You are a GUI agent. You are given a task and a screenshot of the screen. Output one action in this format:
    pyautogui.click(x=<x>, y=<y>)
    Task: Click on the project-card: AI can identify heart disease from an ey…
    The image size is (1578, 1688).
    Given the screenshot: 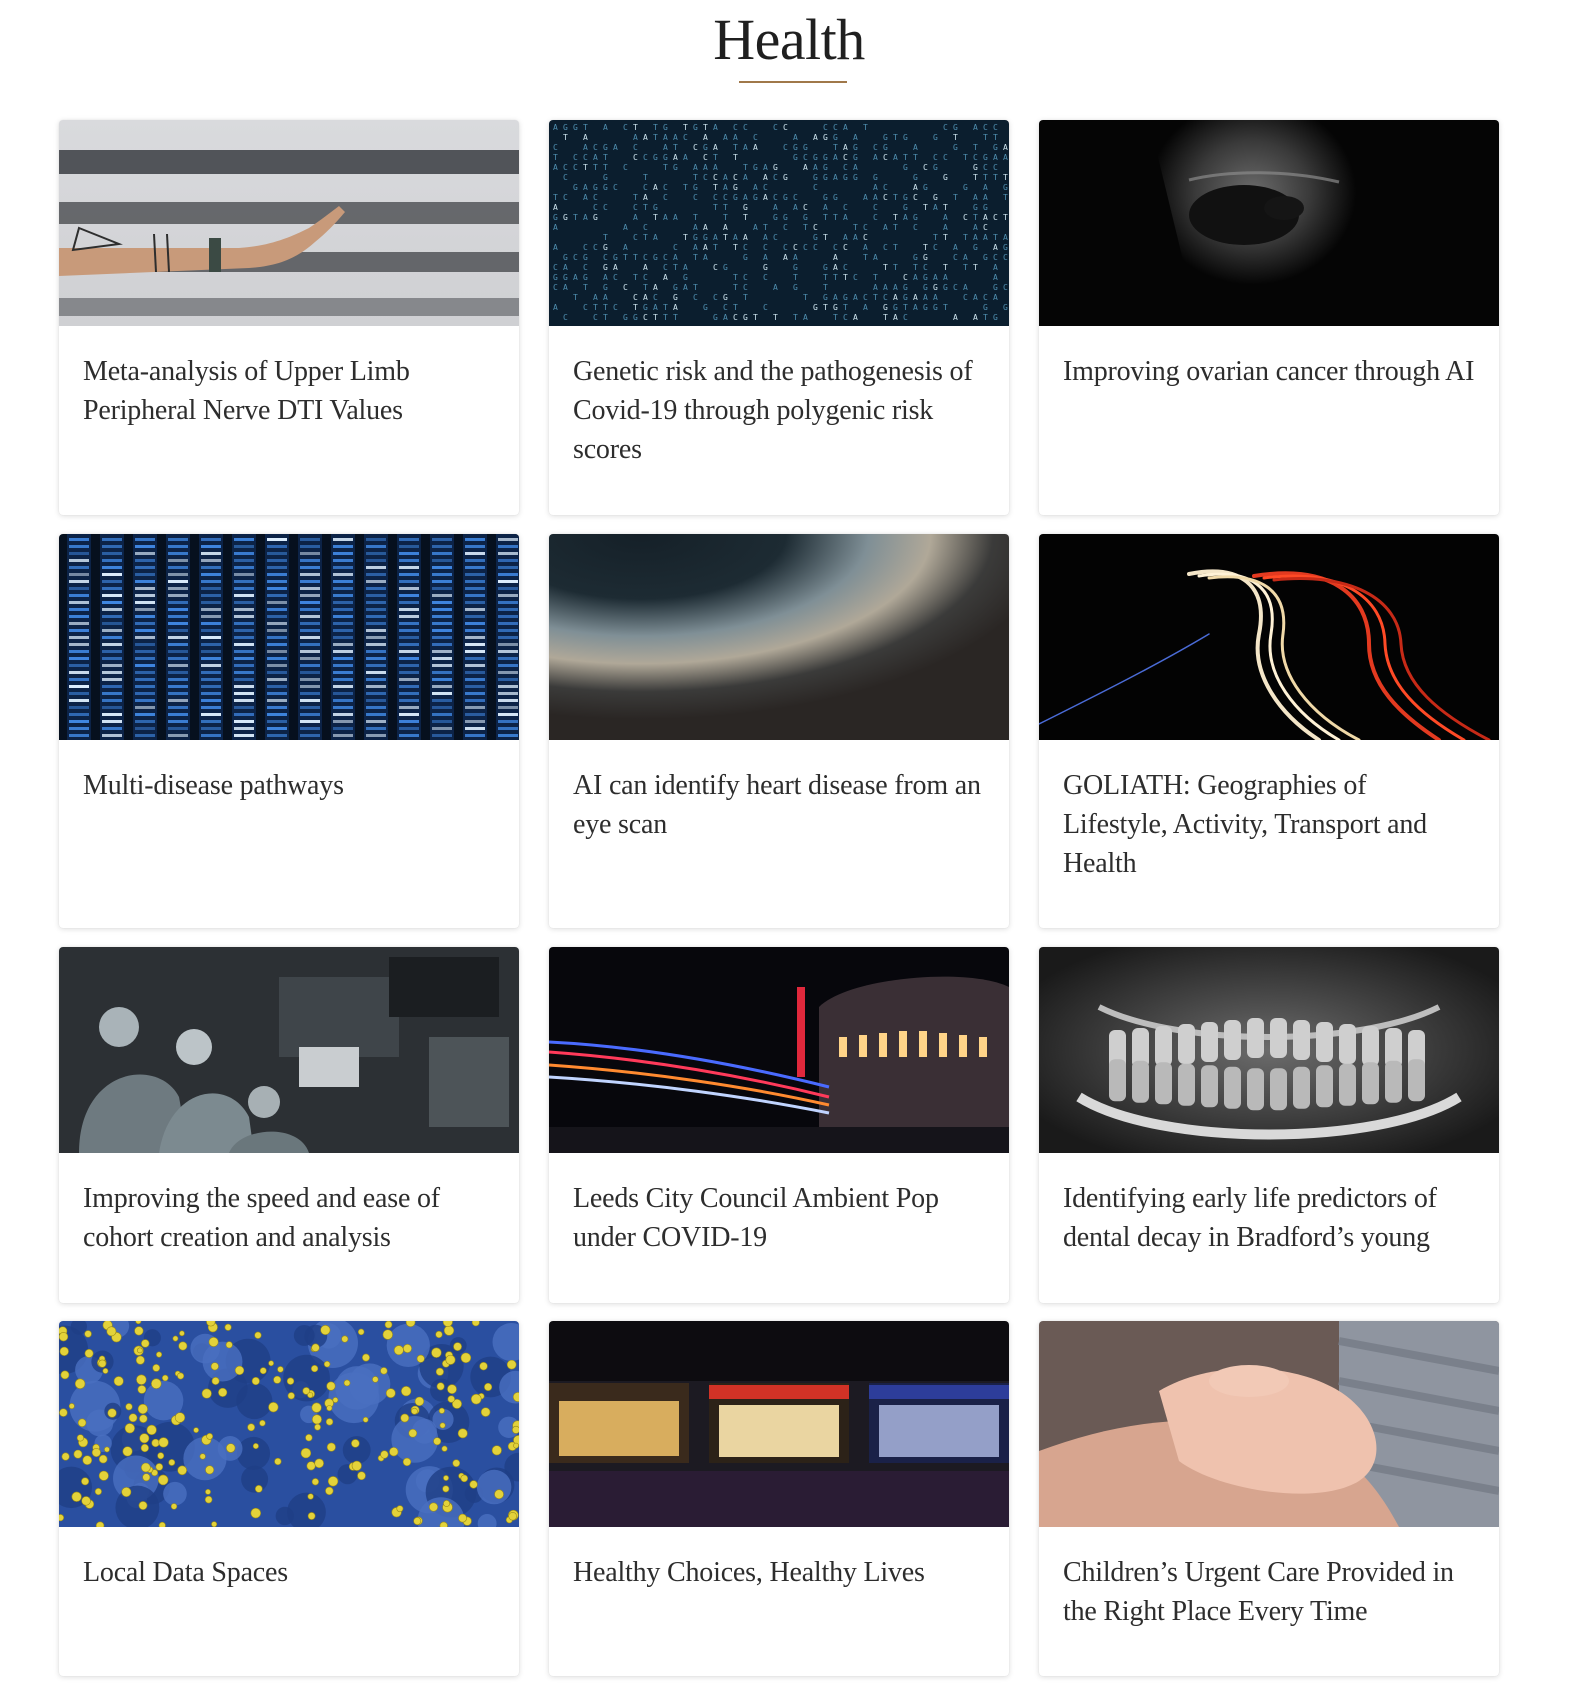 What is the action you would take?
    pyautogui.click(x=779, y=731)
    